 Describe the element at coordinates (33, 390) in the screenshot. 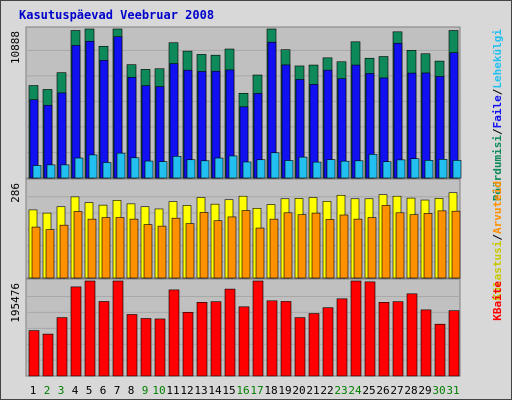

I see `day-label-1: 1` at that location.